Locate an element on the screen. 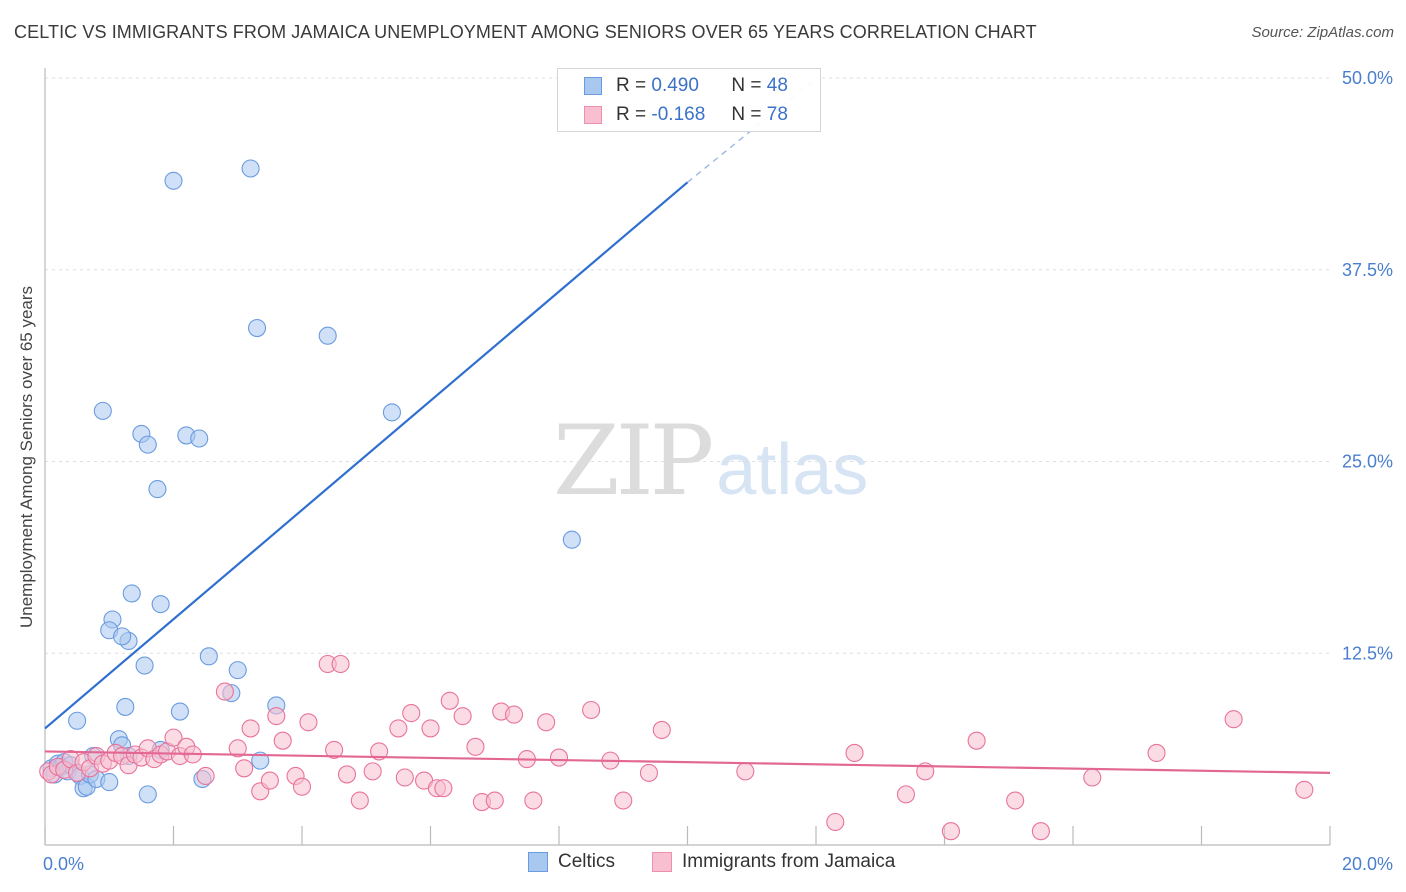  watermark-atlas: atlas is located at coordinates (792, 470).